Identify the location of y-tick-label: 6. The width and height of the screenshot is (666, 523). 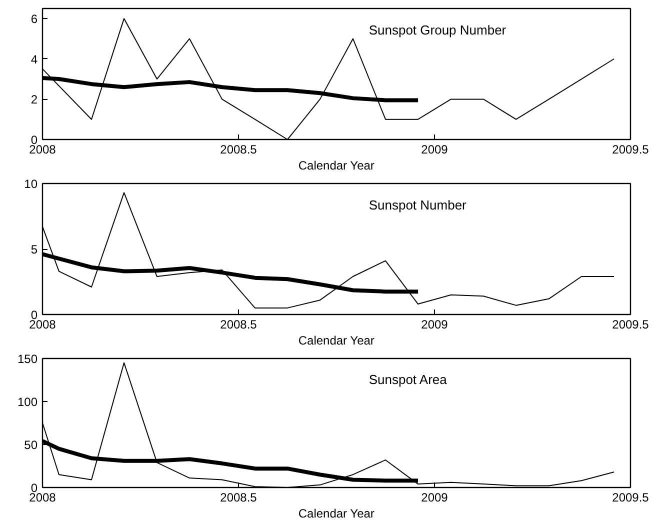
(34, 19).